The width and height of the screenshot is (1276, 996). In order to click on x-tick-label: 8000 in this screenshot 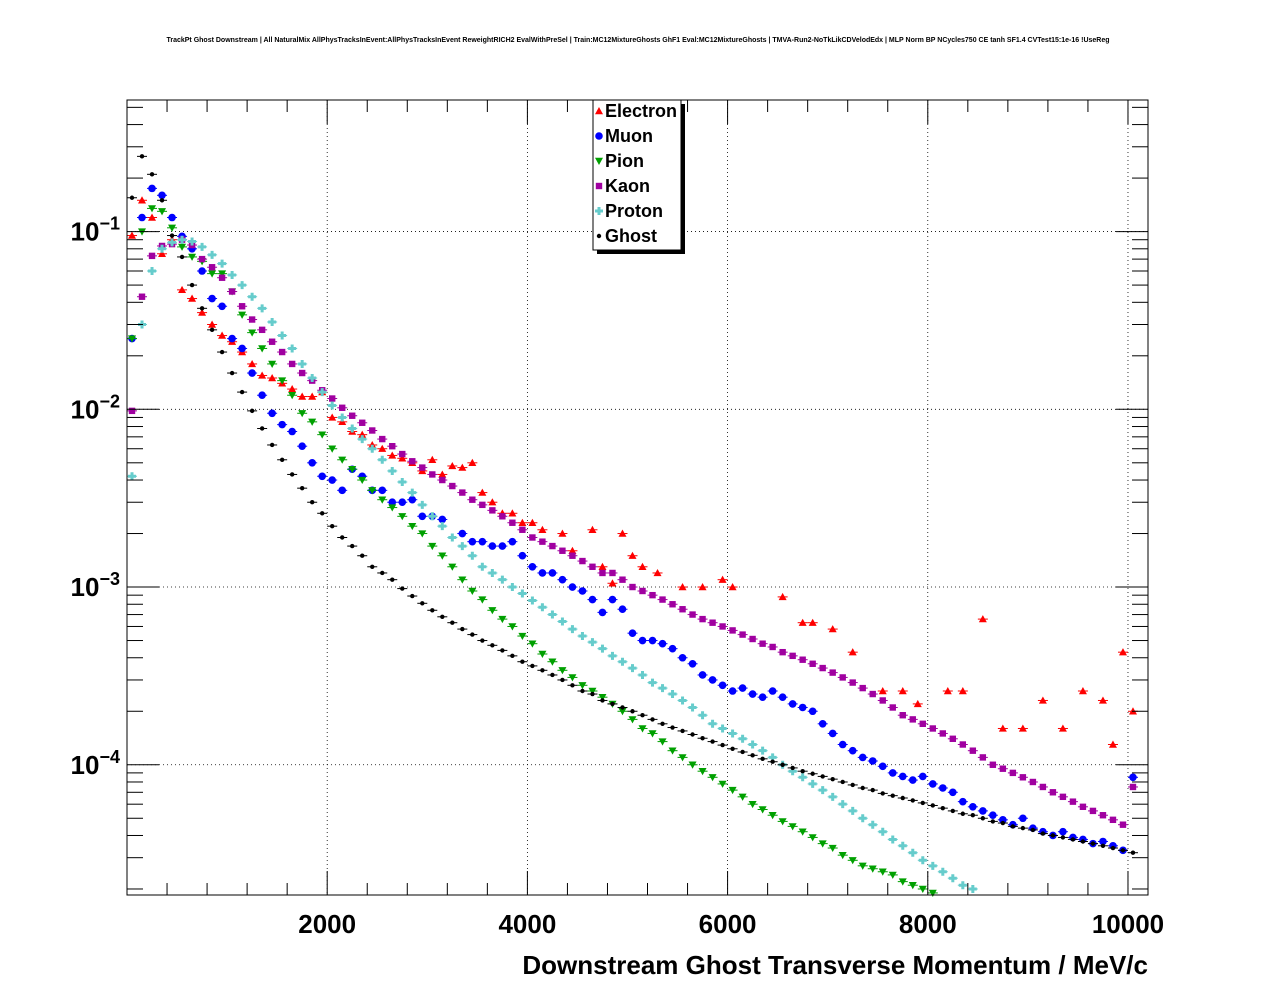, I will do `click(928, 924)`.